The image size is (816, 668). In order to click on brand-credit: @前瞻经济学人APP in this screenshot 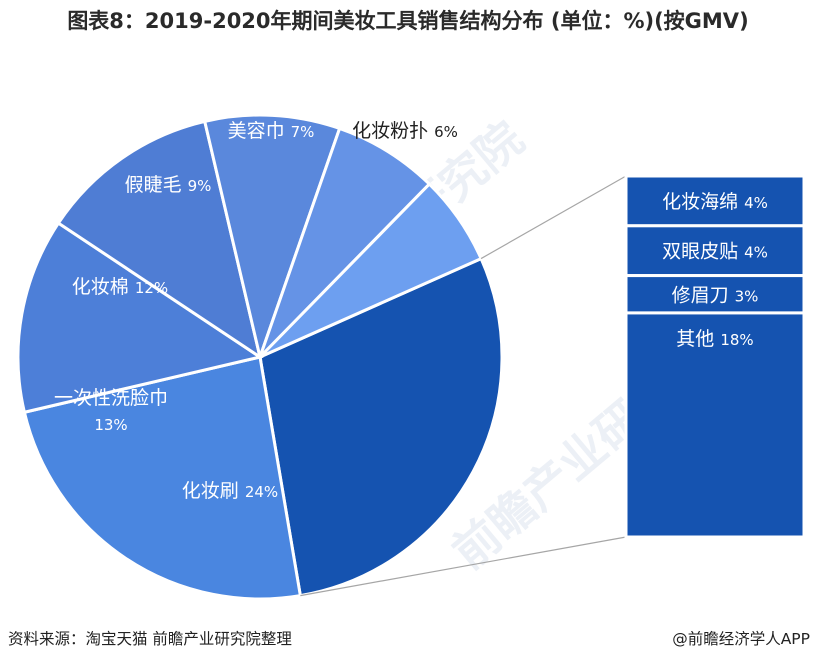, I will do `click(741, 639)`.